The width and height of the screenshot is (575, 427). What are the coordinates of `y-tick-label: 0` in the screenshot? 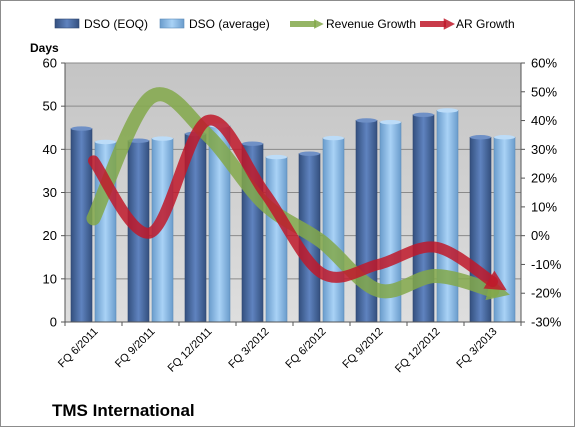 It's located at (53, 322).